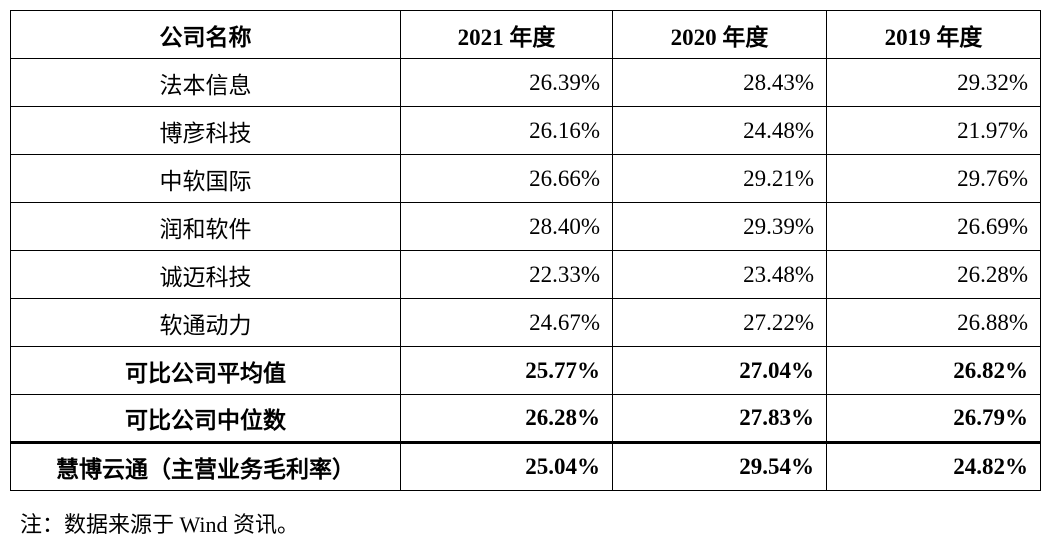 The width and height of the screenshot is (1049, 545). I want to click on value-cell: 26.88%, so click(933, 322).